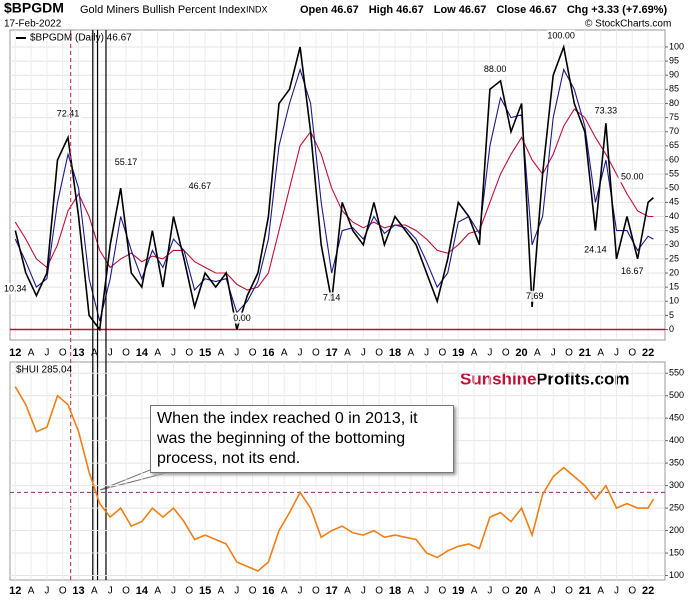 The image size is (700, 600). Describe the element at coordinates (163, 10) in the screenshot. I see `subtitle: Gold Miners Bullish Percent Index` at that location.